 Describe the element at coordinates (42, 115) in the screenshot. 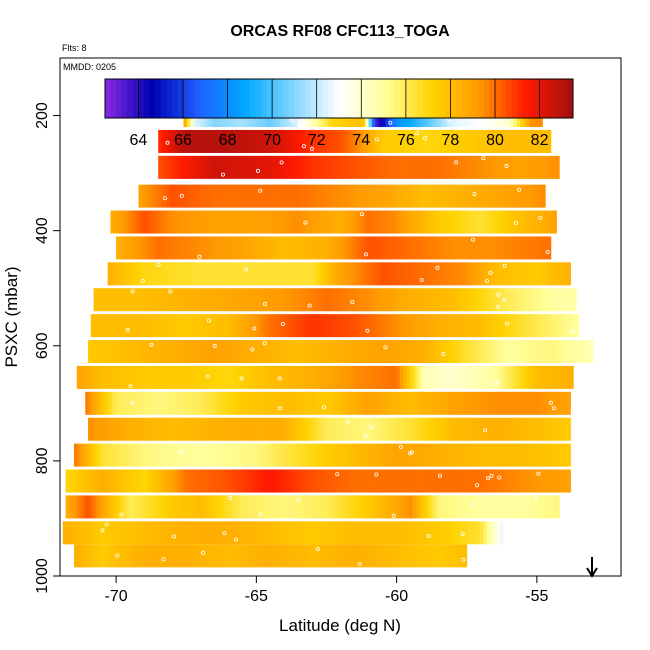

I see `y-tick-label: 200` at that location.